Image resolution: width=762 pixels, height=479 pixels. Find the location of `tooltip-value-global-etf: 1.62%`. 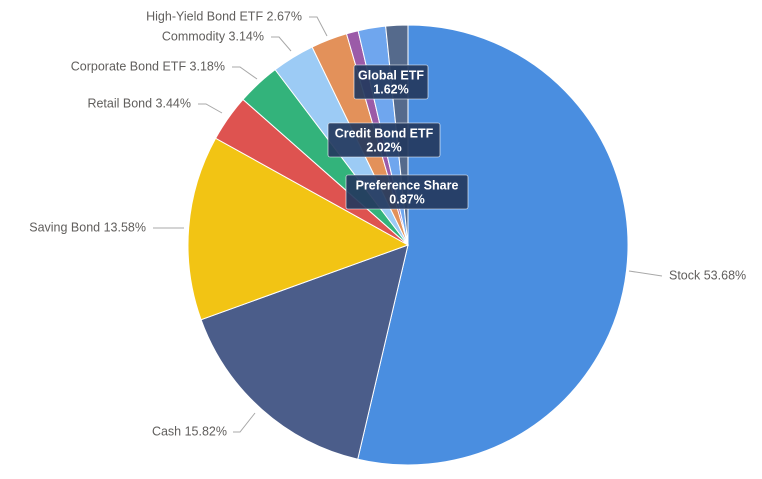

tooltip-value-global-etf: 1.62% is located at coordinates (390, 89).